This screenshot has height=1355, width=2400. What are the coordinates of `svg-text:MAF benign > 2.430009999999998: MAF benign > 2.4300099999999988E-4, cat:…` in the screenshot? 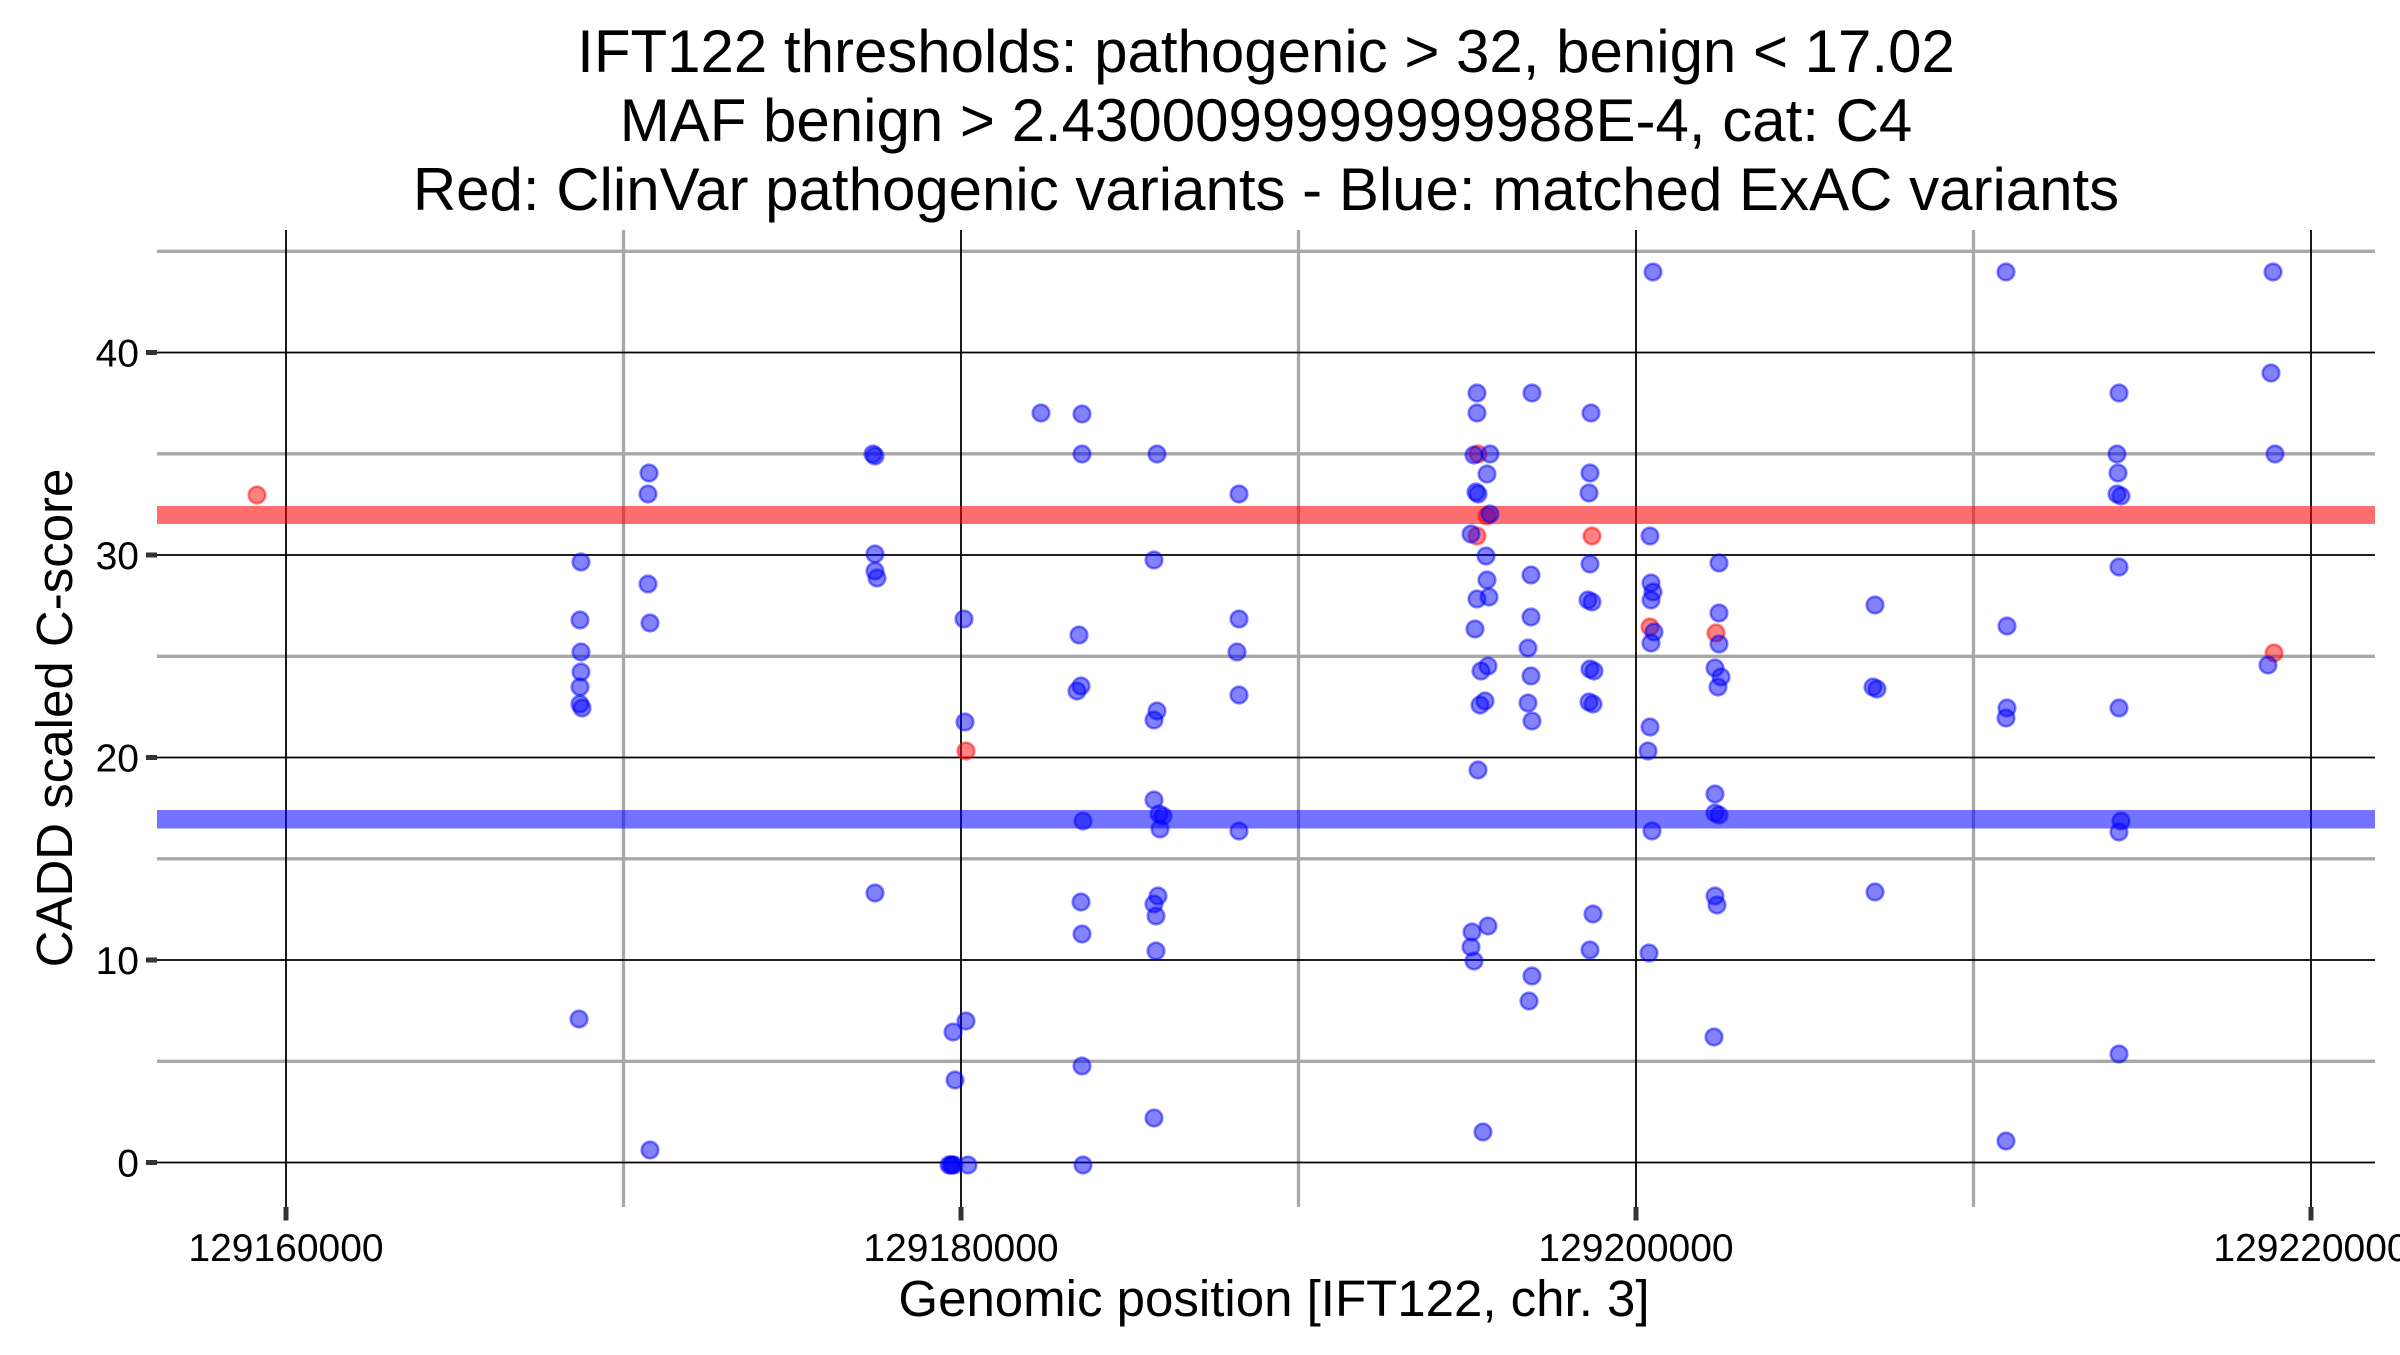 It's located at (1266, 120).